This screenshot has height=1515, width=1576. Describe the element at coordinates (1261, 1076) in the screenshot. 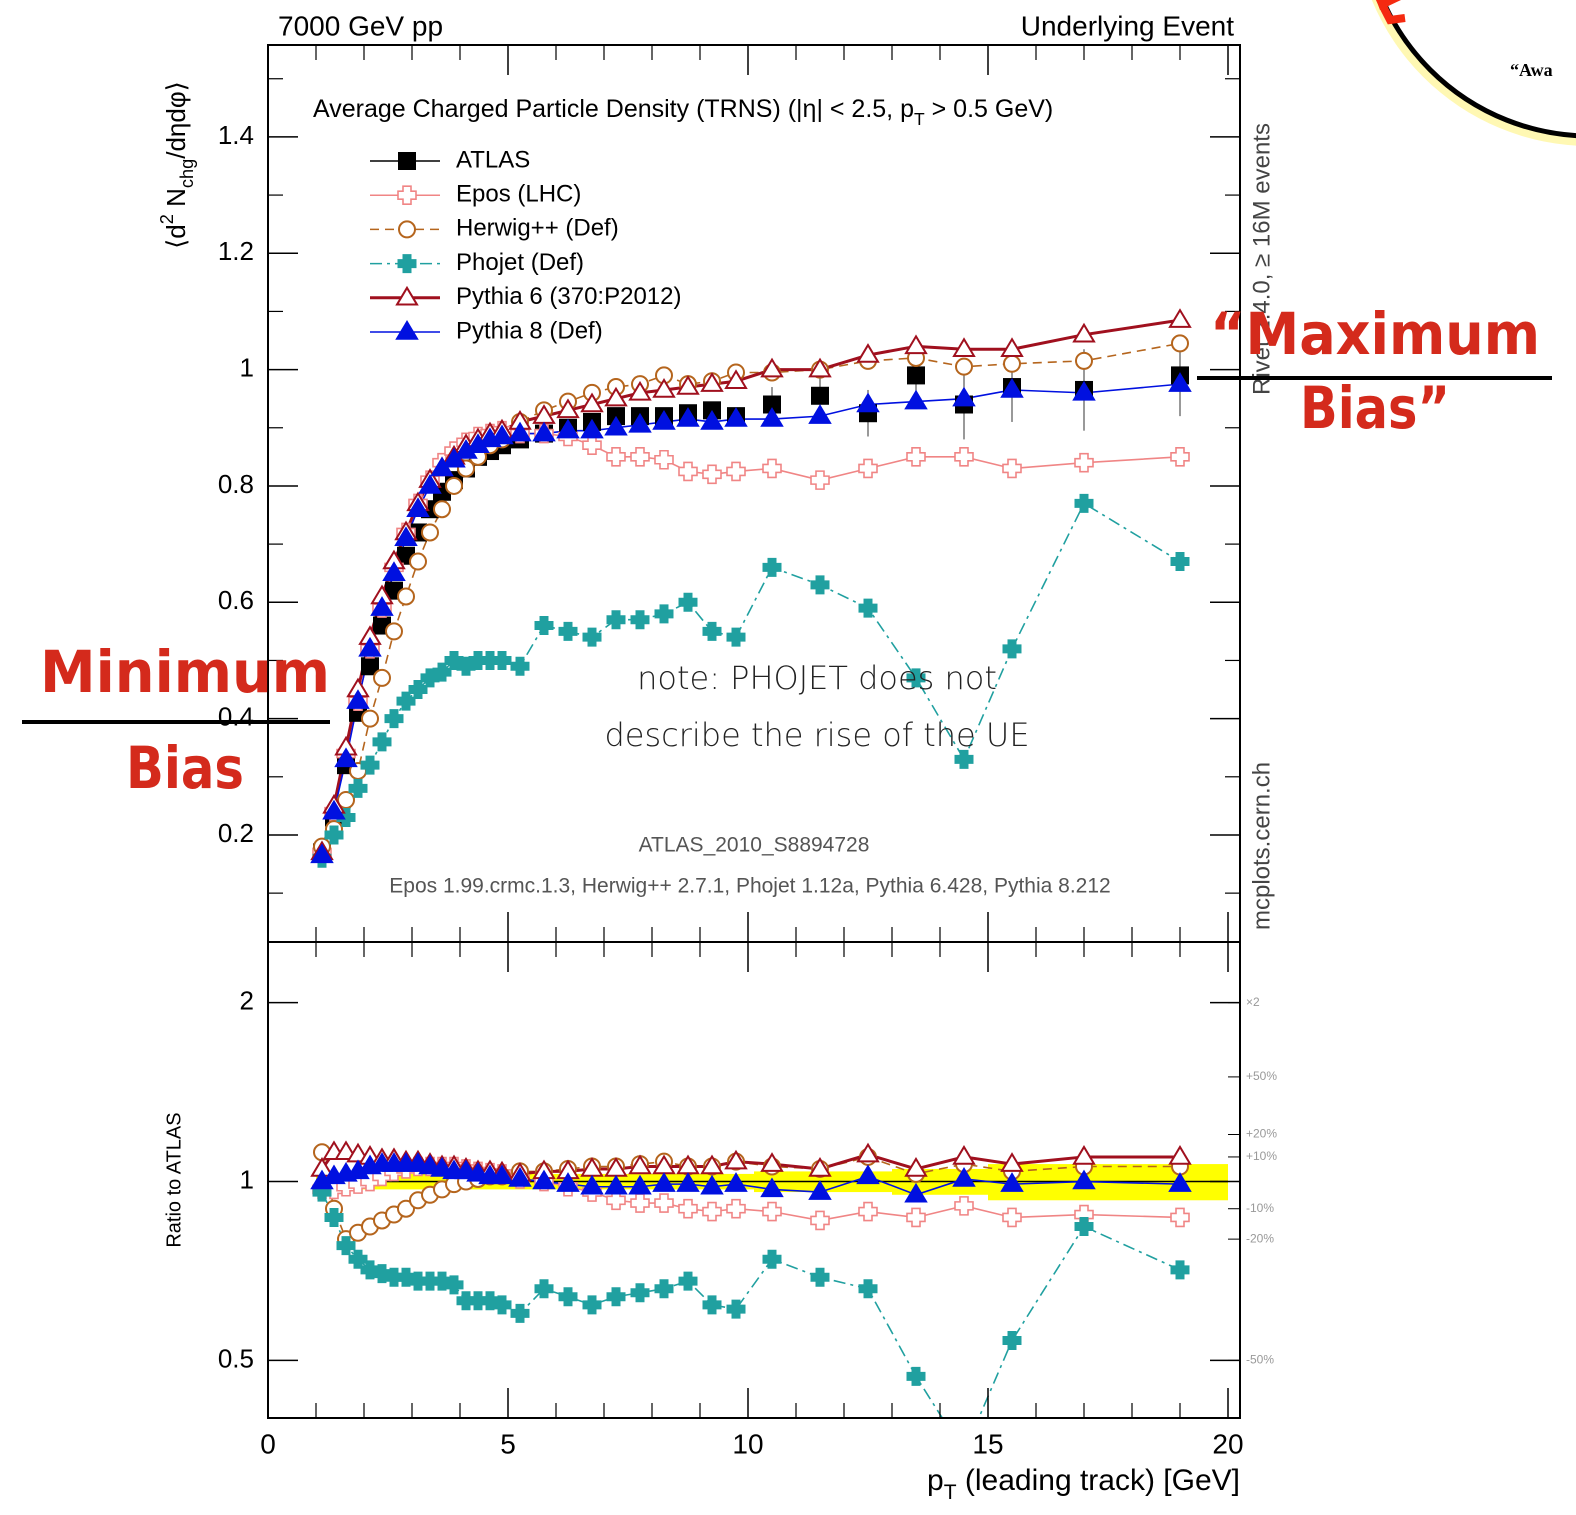

I see `right-tick-label: +50%` at that location.